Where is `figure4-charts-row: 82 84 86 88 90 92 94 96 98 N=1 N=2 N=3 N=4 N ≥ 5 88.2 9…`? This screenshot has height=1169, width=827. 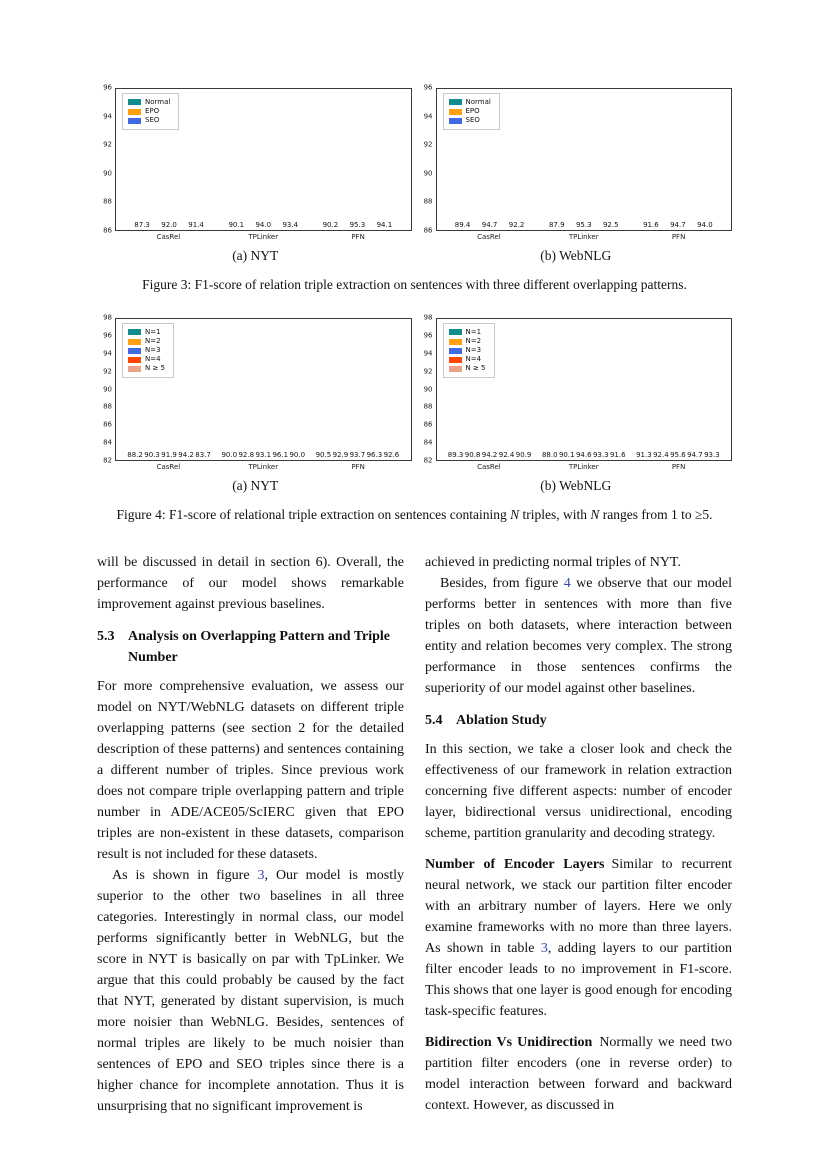
figure4-charts-row: 82 84 86 88 90 92 94 96 98 N=1 N=2 N=3 N=4 N ≥ 5 88.2 9… is located at coordinates (415, 403).